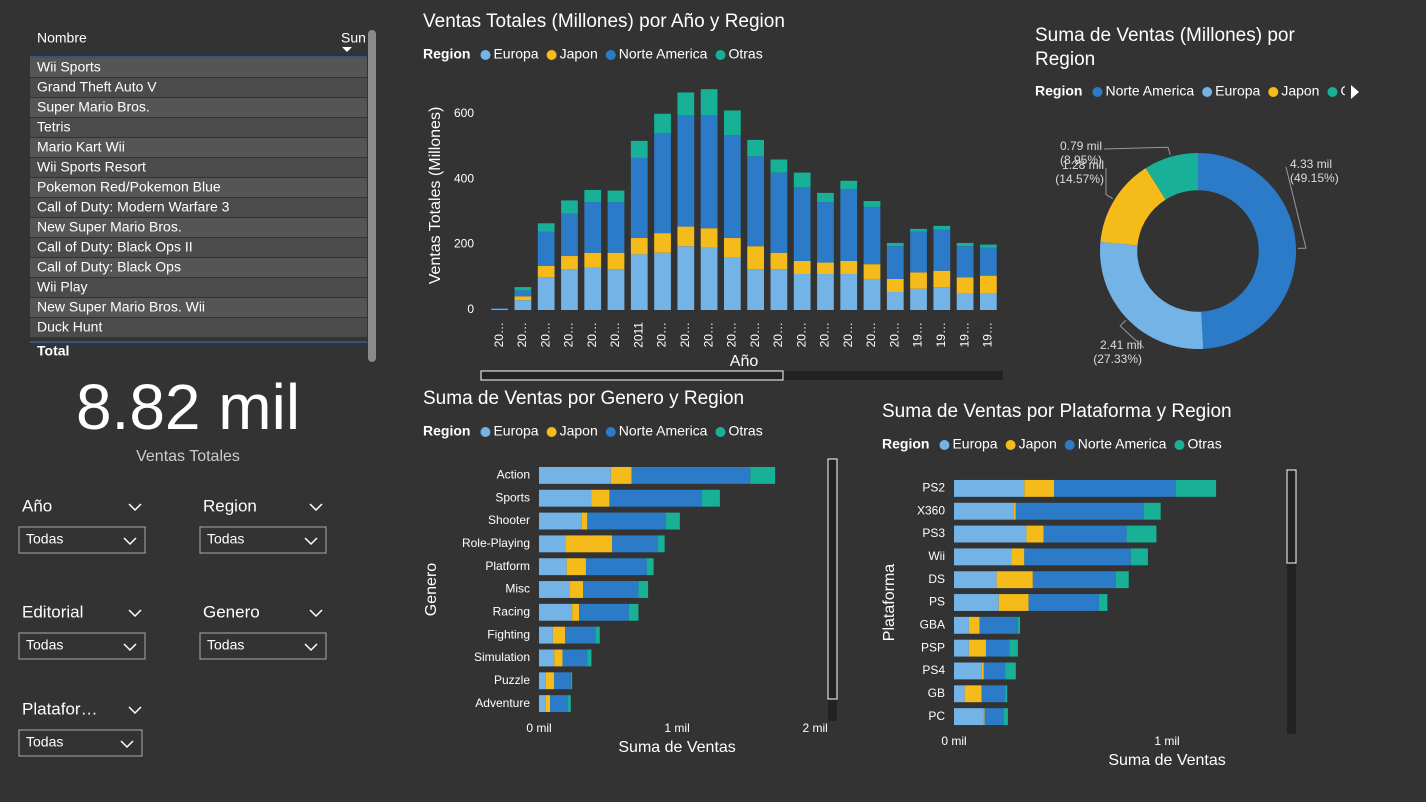  What do you see at coordinates (1291, 516) in the screenshot?
I see `y-scrollbar-thumb` at bounding box center [1291, 516].